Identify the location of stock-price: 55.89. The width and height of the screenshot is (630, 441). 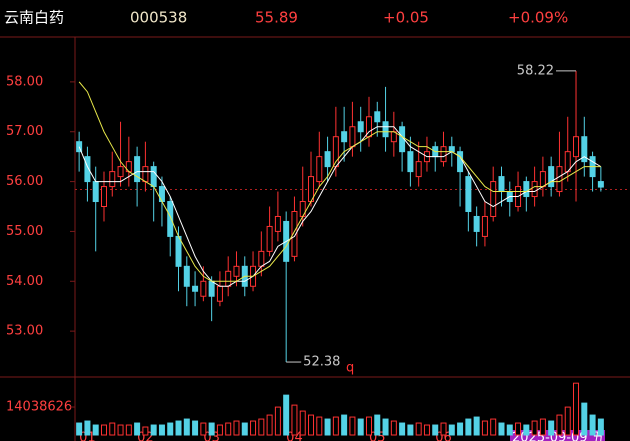
(276, 18).